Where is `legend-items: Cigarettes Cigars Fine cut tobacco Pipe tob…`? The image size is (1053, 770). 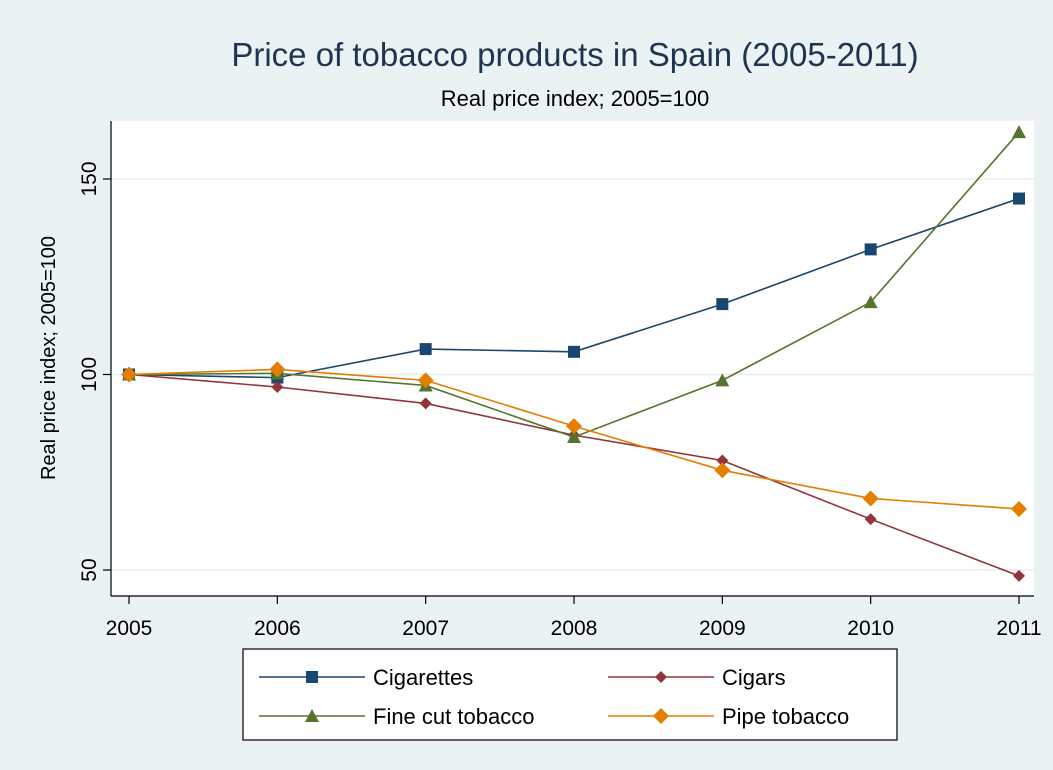 legend-items: Cigarettes Cigars Fine cut tobacco Pipe tob… is located at coordinates (554, 697).